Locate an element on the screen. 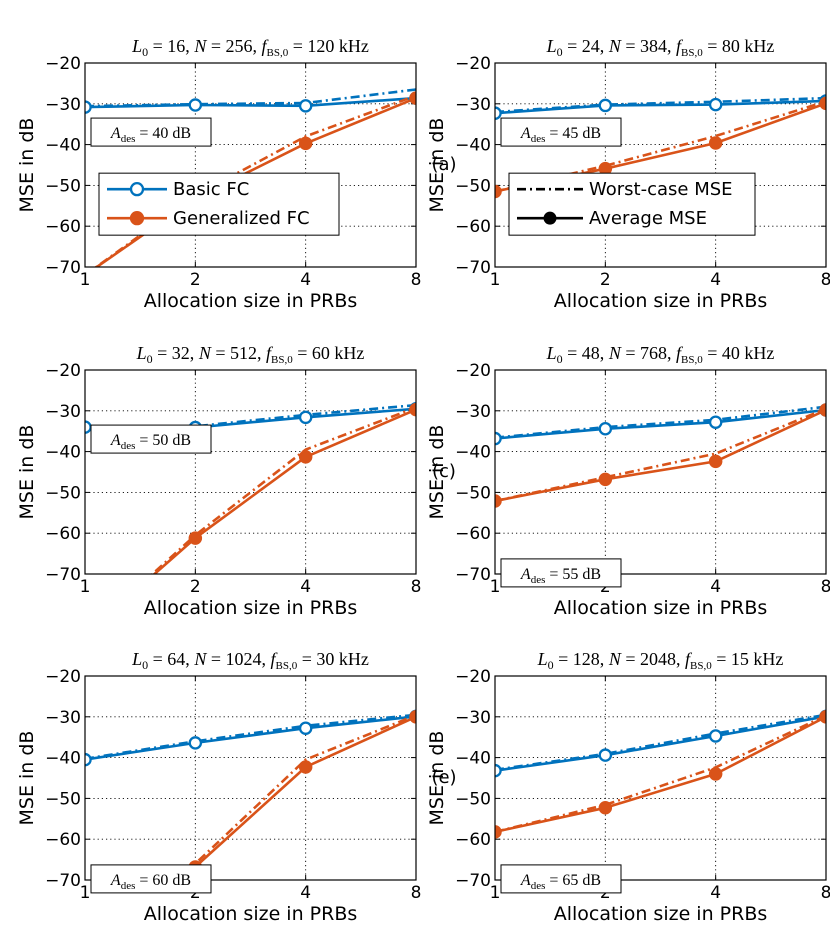  panel-title: L0 = 64, N = 1024, fBS,0 = 30 kHz is located at coordinates (250, 660).